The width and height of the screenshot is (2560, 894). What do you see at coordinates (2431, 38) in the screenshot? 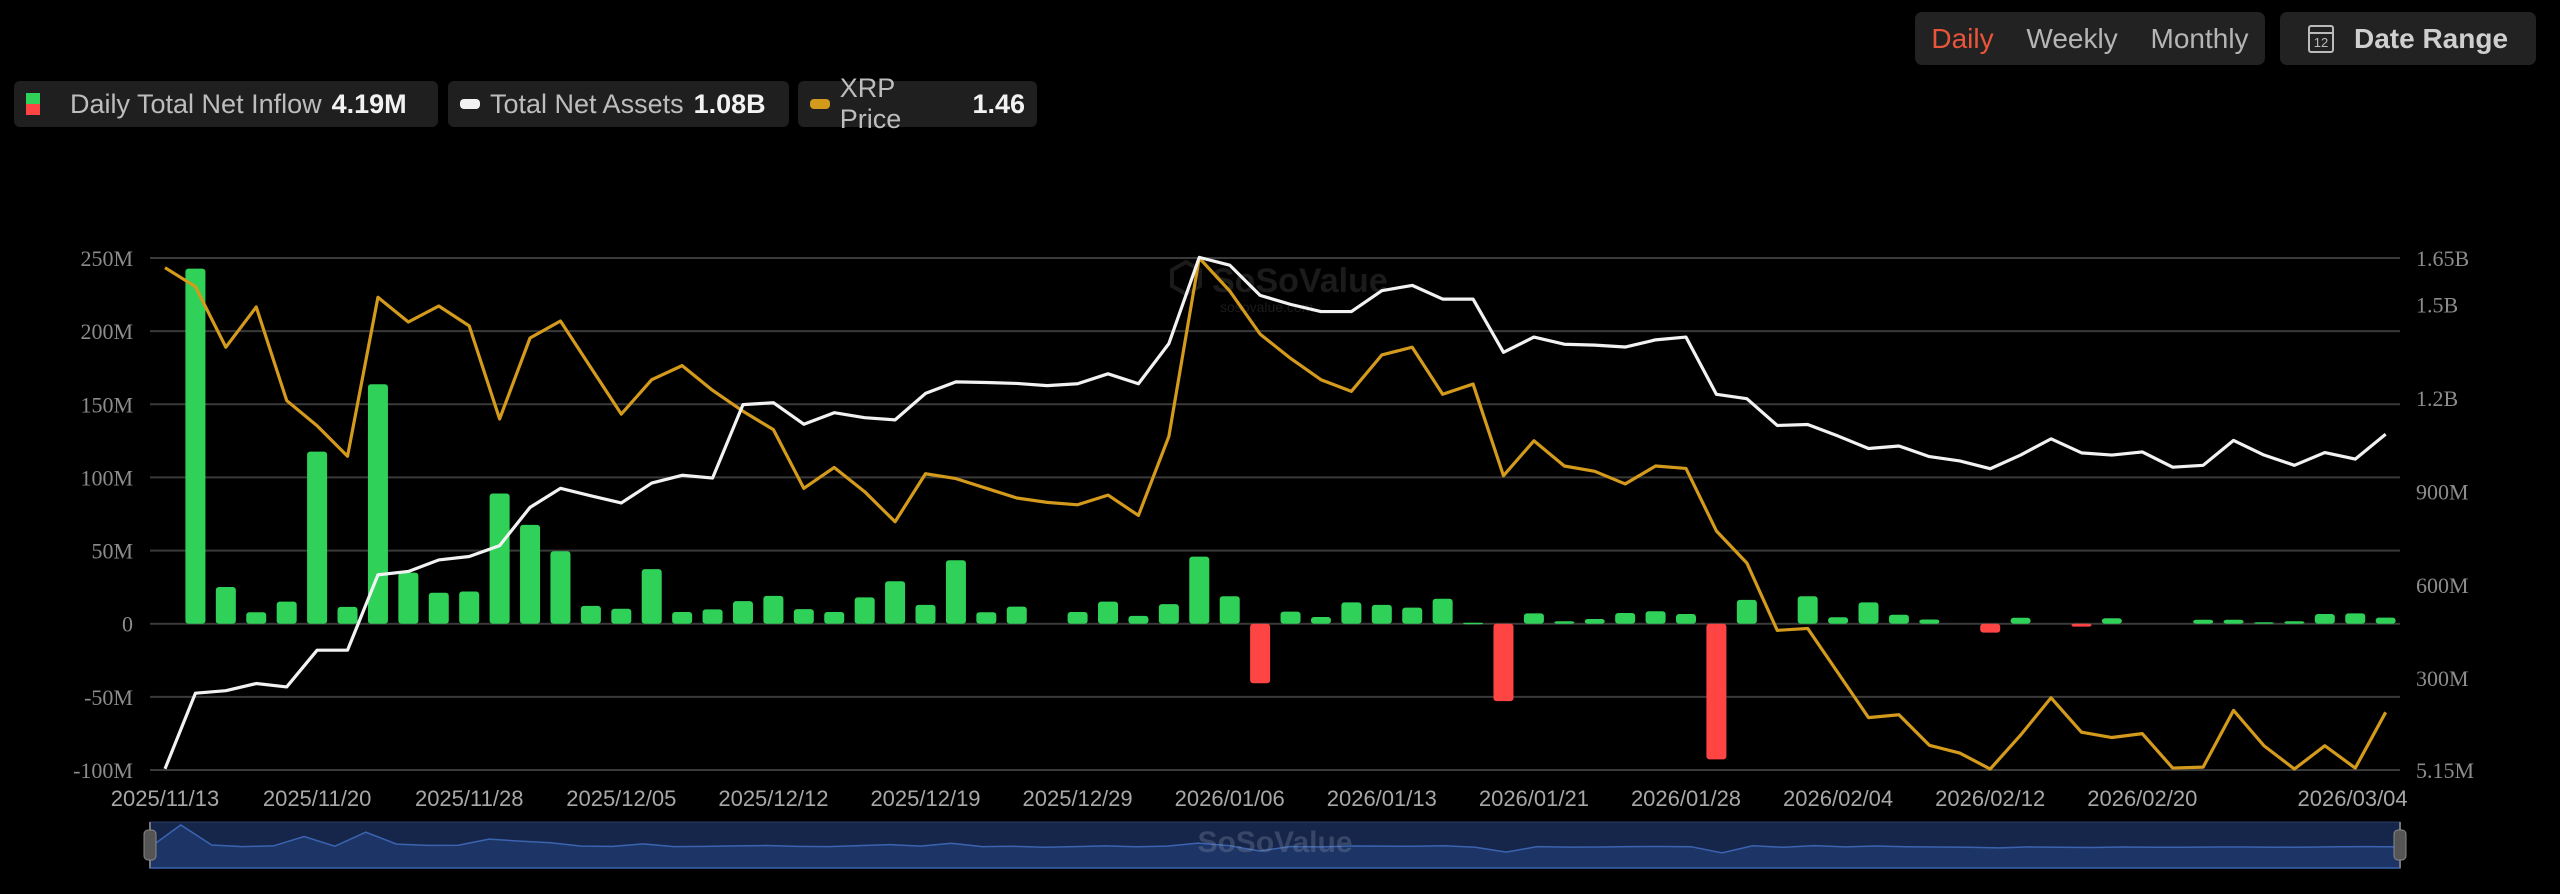
I see `date-range-label: Date Range` at bounding box center [2431, 38].